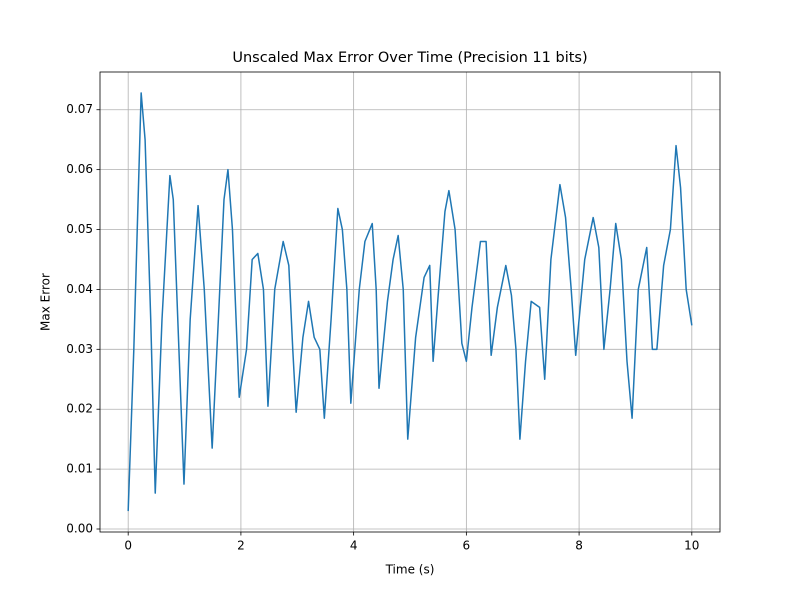 The height and width of the screenshot is (600, 800). I want to click on x-tick-label: 8, so click(579, 546).